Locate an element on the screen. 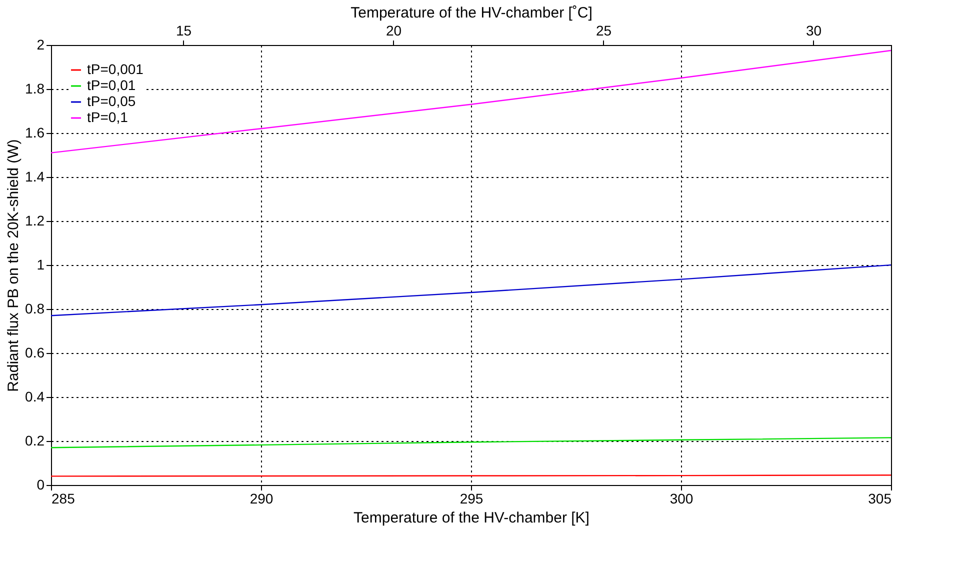 The image size is (964, 587). y-tick-label: 1 is located at coordinates (40, 264).